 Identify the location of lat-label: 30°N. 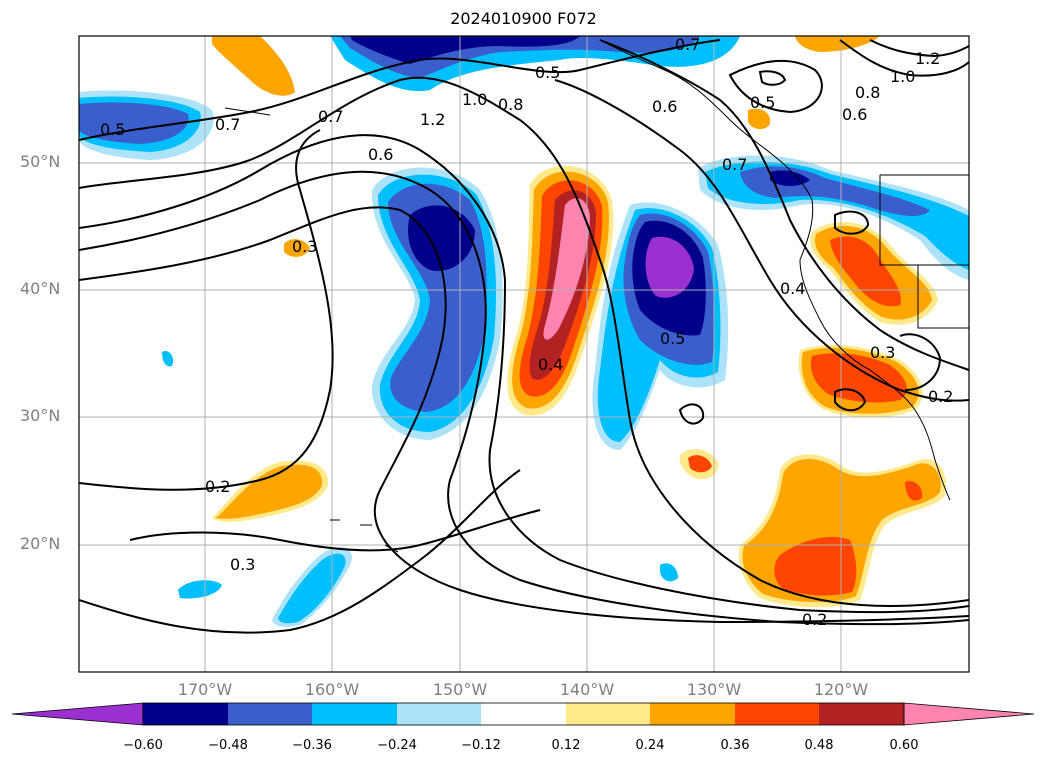
(40, 415).